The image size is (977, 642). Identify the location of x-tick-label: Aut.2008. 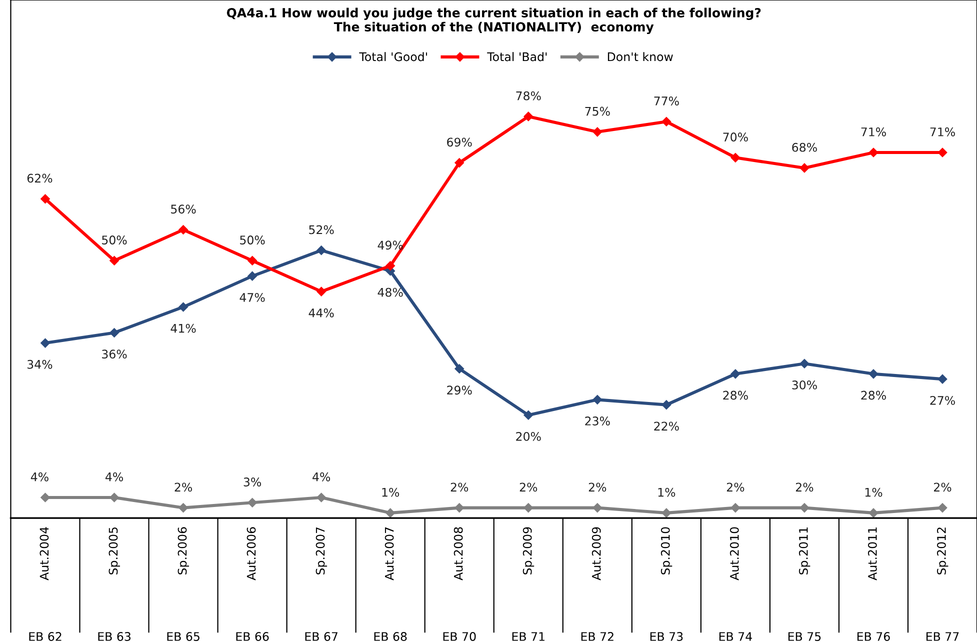
(458, 553).